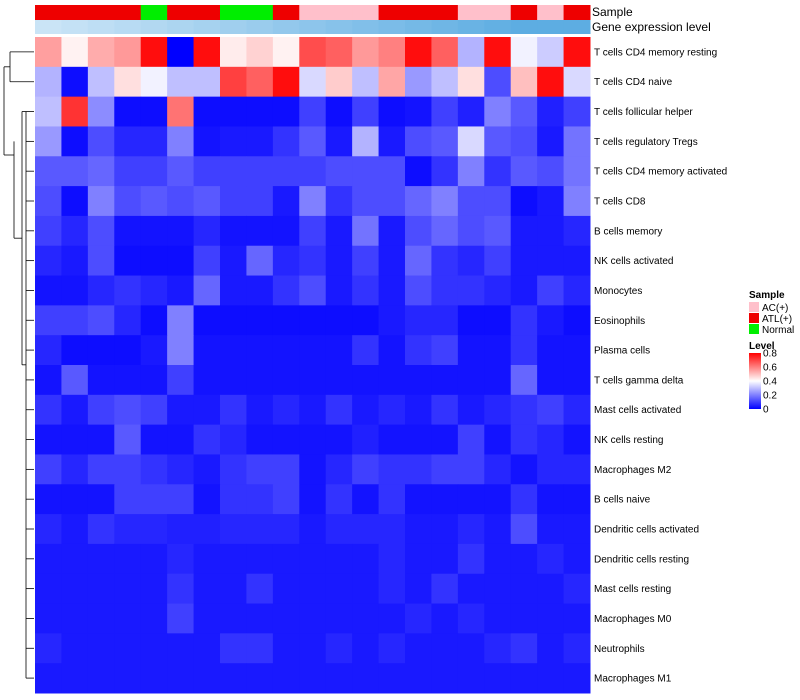  What do you see at coordinates (778, 330) in the screenshot?
I see `legend-label-normal: Normal` at bounding box center [778, 330].